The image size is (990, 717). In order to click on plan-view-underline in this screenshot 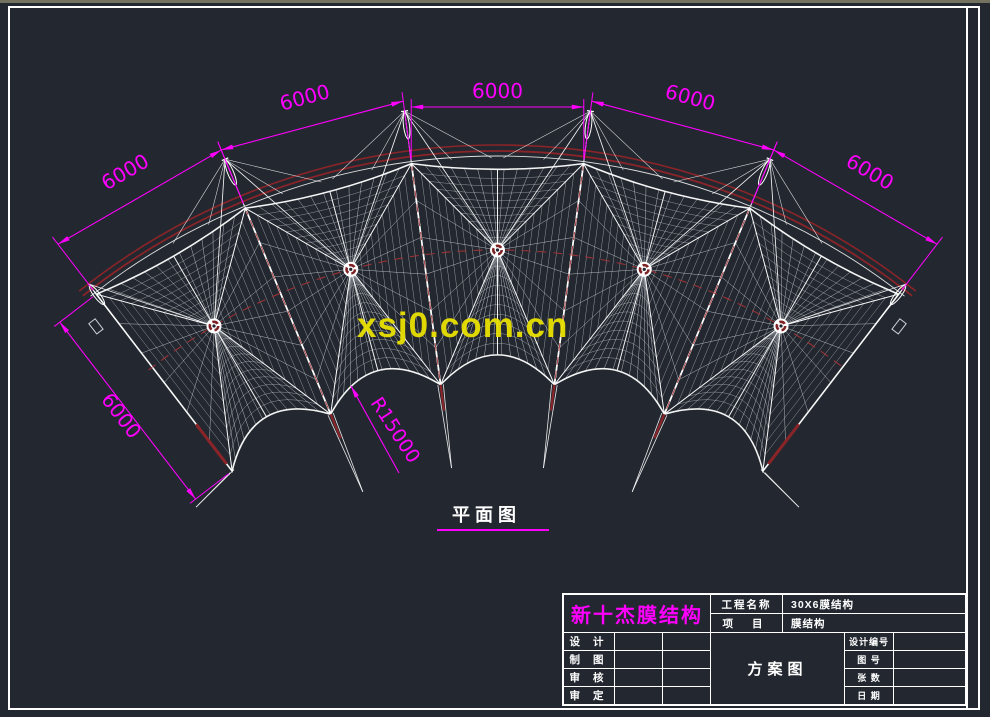, I will do `click(493, 530)`.